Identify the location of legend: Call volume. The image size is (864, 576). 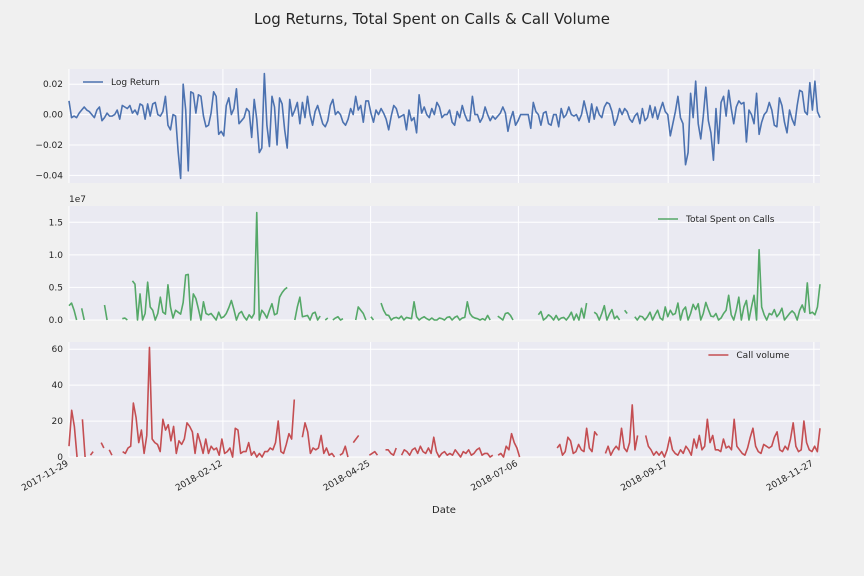
(749, 356).